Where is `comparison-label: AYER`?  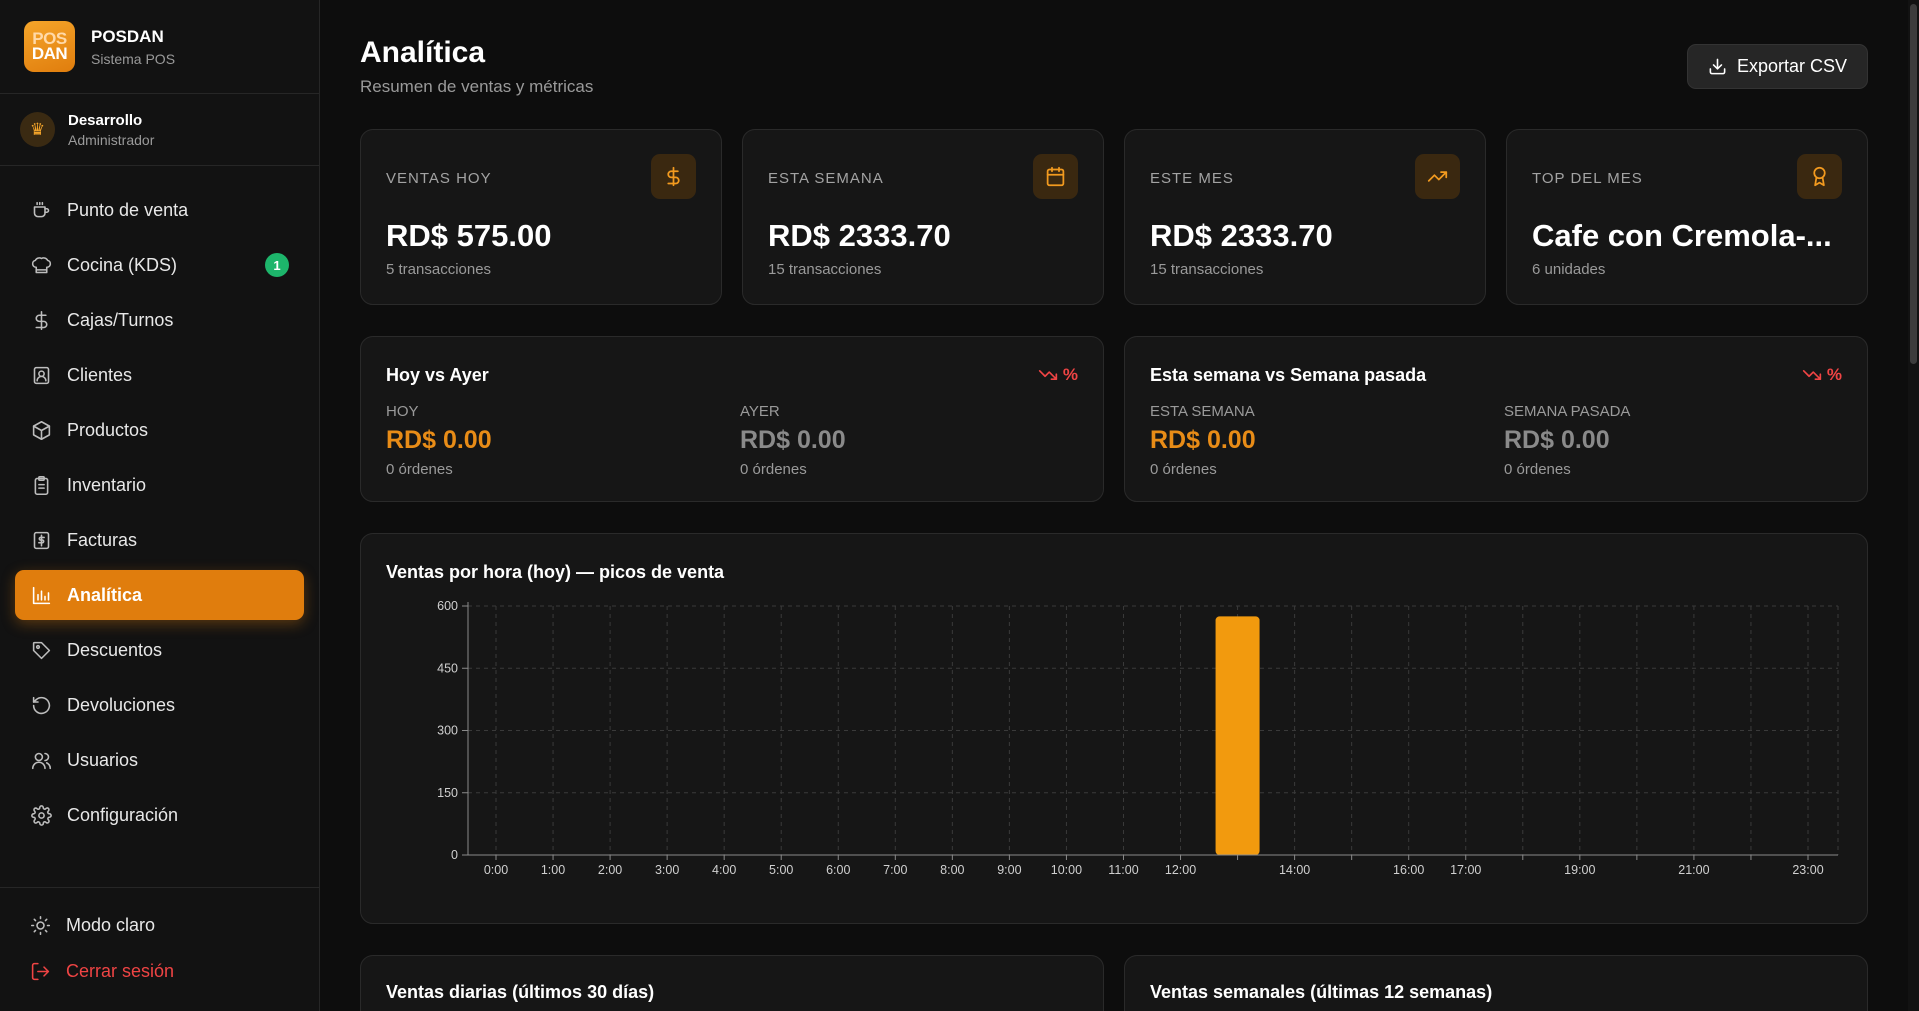
comparison-label: AYER is located at coordinates (760, 411).